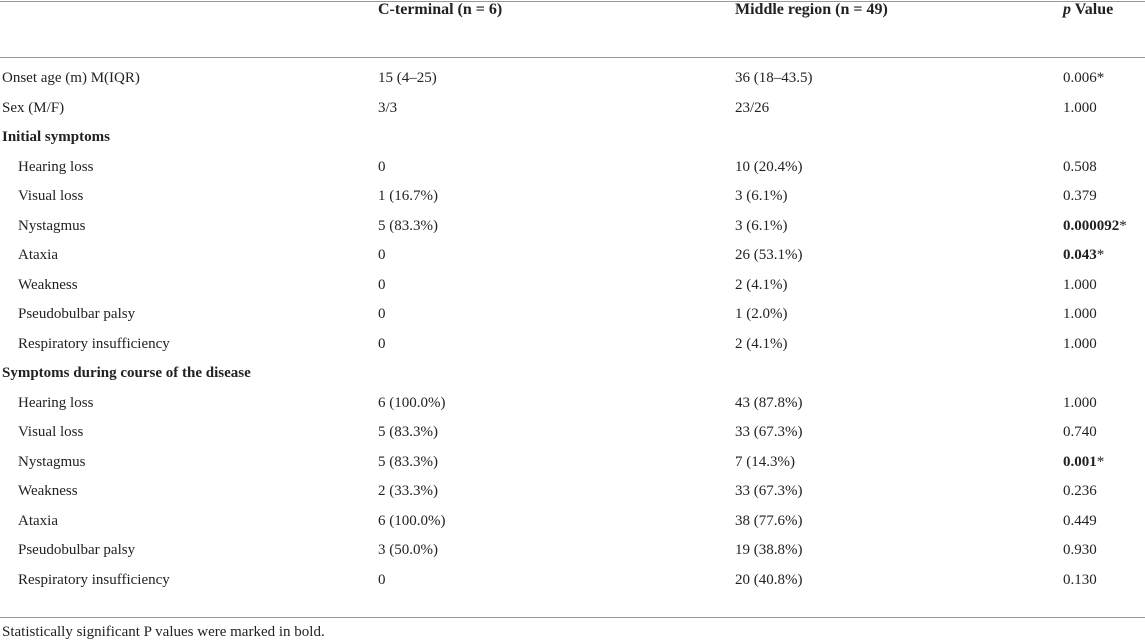 This screenshot has height=642, width=1145. I want to click on group-title: Initial symptoms, so click(56, 137).